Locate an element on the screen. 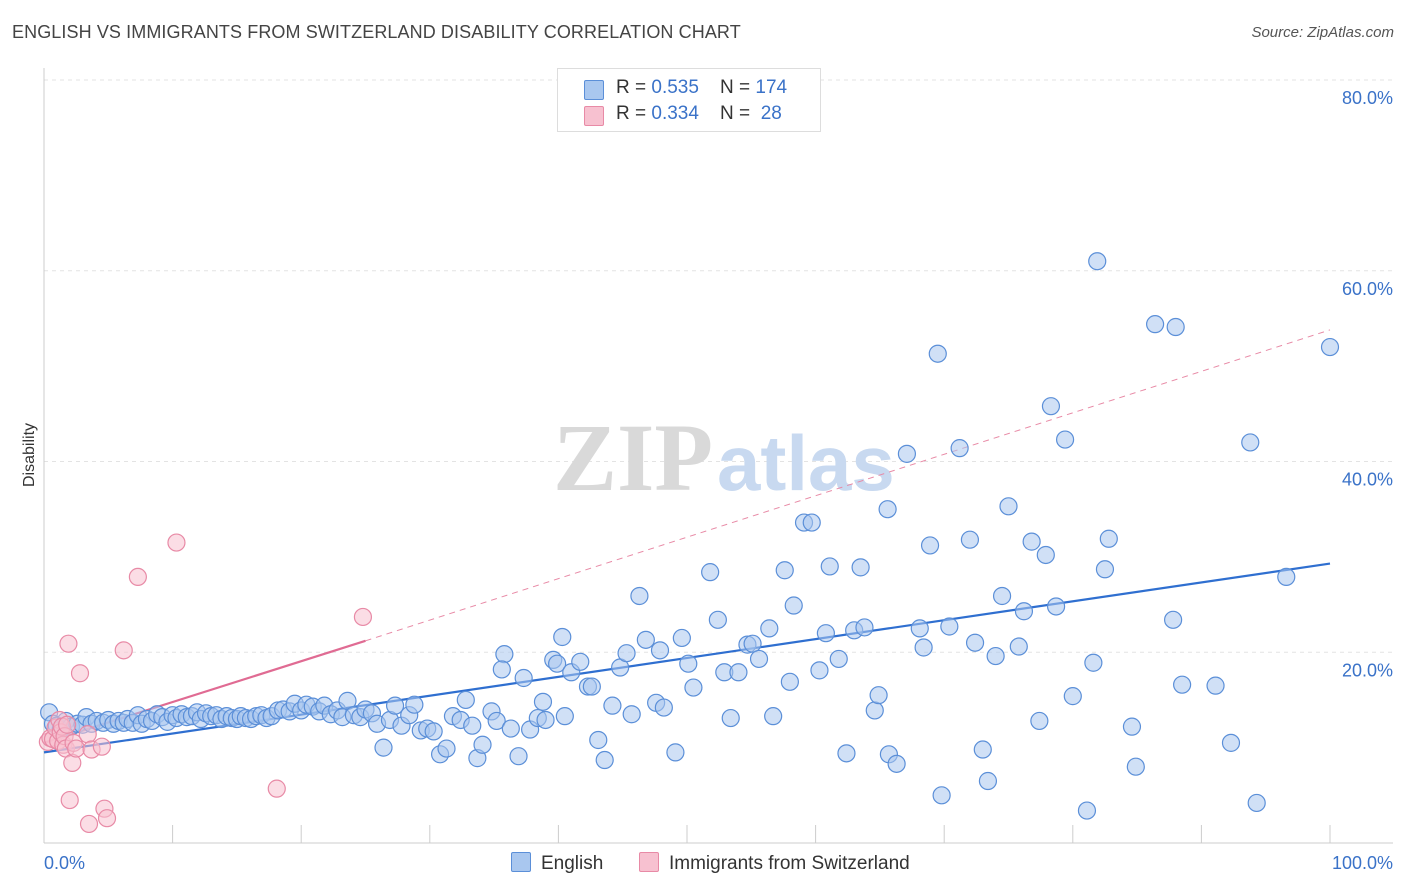 The width and height of the screenshot is (1406, 892). bottom-legend-english: English is located at coordinates (557, 863).